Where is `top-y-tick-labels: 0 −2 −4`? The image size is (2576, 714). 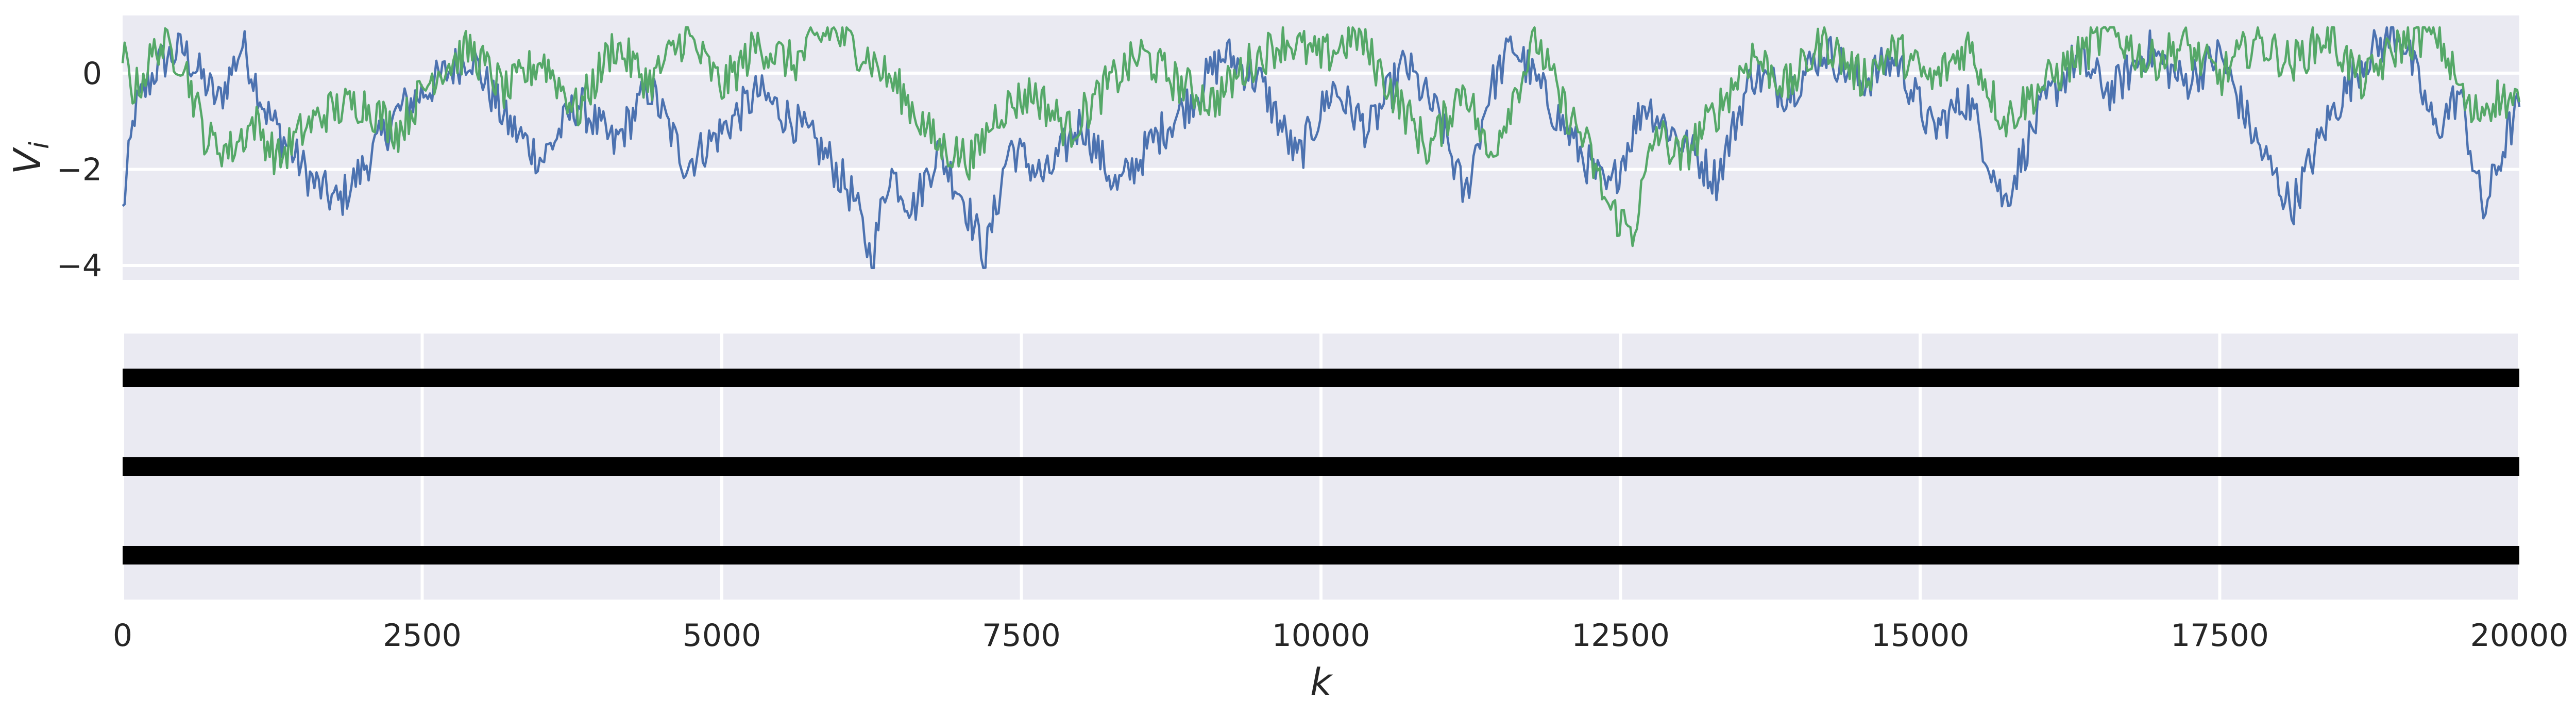 top-y-tick-labels: 0 −2 −4 is located at coordinates (79, 170).